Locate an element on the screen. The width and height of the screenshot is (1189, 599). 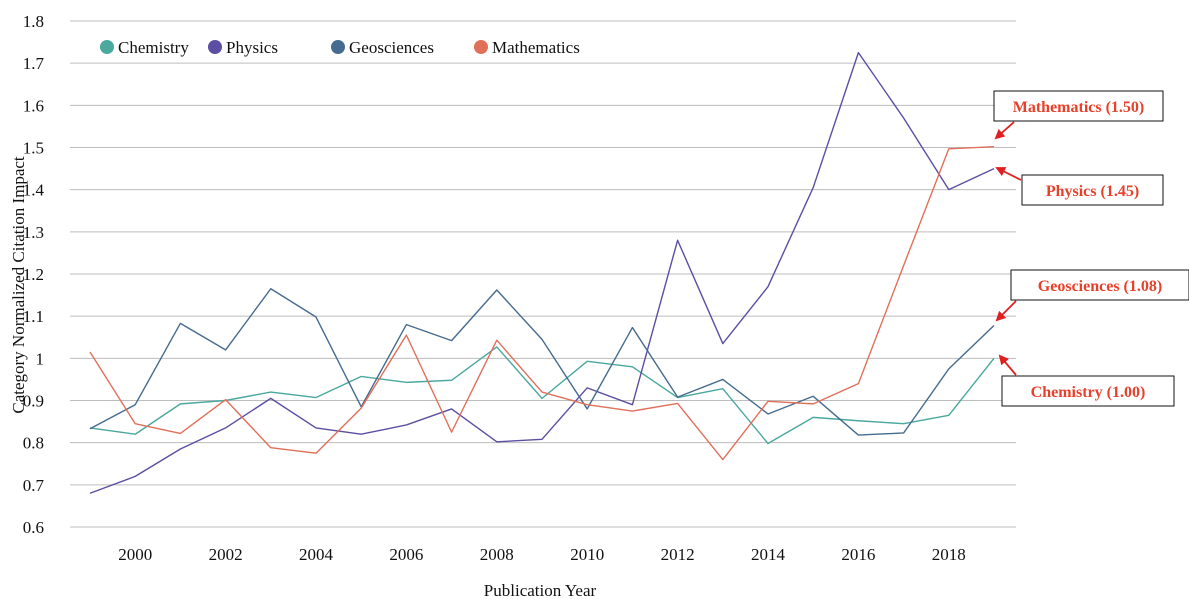
x-tick-label: 2008 is located at coordinates (497, 554).